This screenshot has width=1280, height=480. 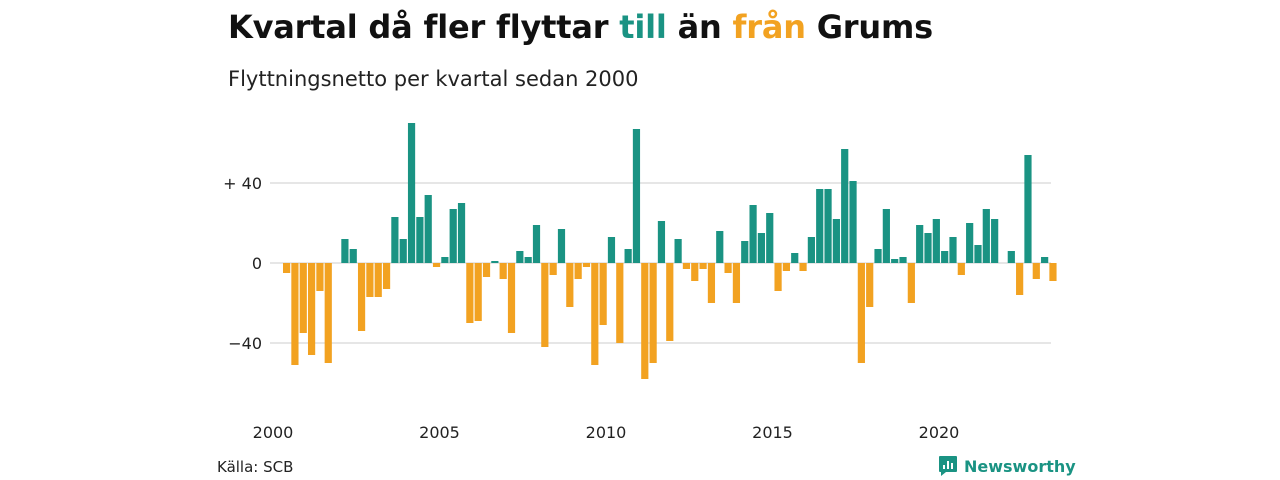 What do you see at coordinates (257, 263) in the screenshot?
I see `y-tick-label: 0` at bounding box center [257, 263].